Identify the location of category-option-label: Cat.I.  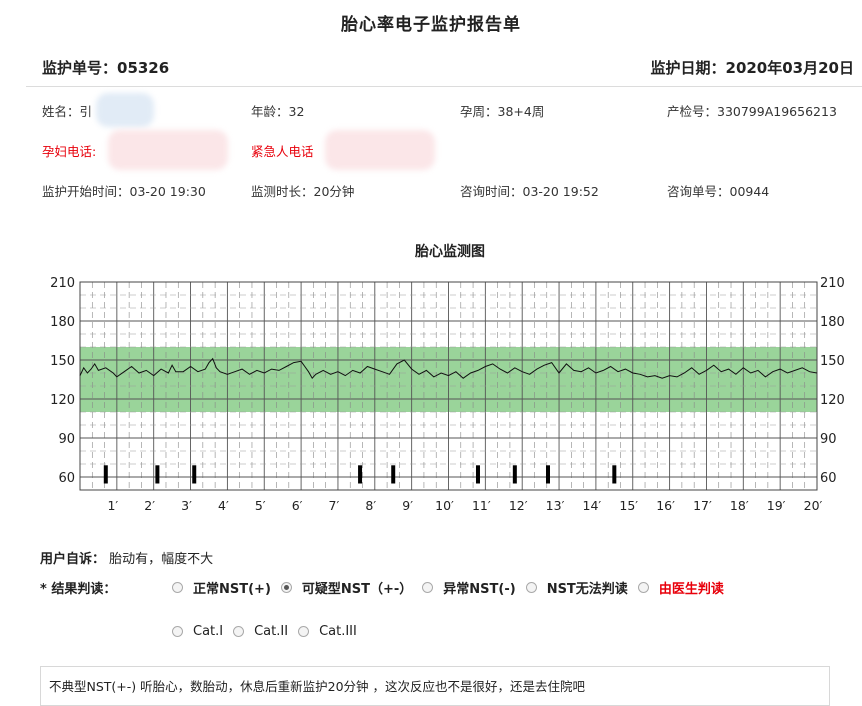
(208, 631).